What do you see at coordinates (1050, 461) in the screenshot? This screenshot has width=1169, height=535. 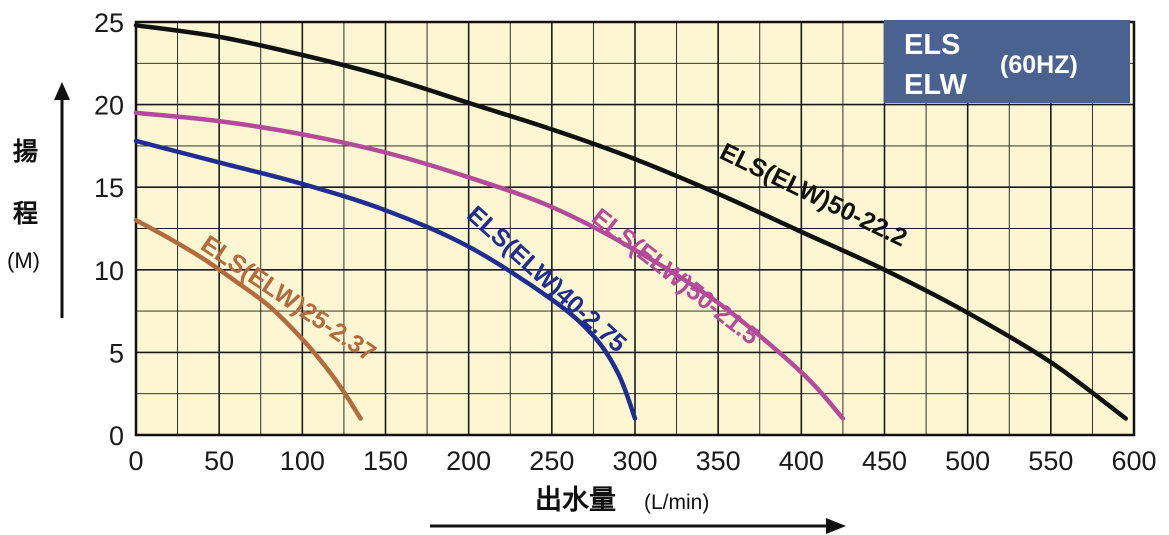 I see `x-tick-label: 550` at bounding box center [1050, 461].